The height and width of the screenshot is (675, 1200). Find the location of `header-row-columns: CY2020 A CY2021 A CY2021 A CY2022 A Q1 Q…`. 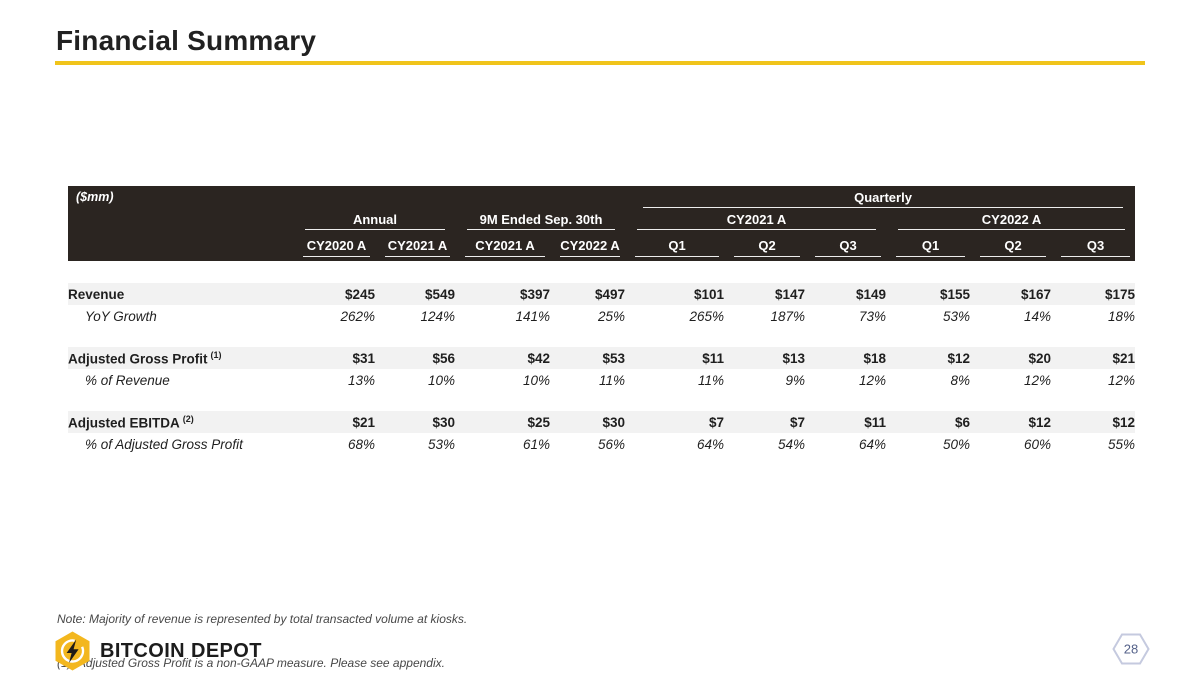

header-row-columns: CY2020 A CY2021 A CY2021 A CY2022 A Q1 Q… is located at coordinates (602, 246).